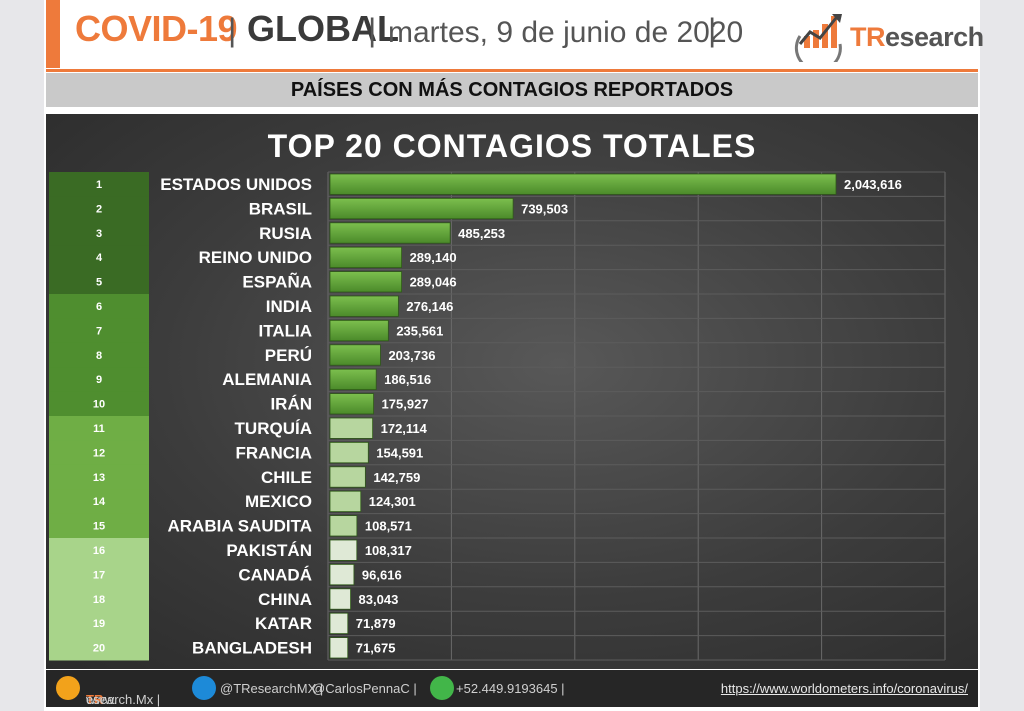  I want to click on value-label: 289,140, so click(433, 257).